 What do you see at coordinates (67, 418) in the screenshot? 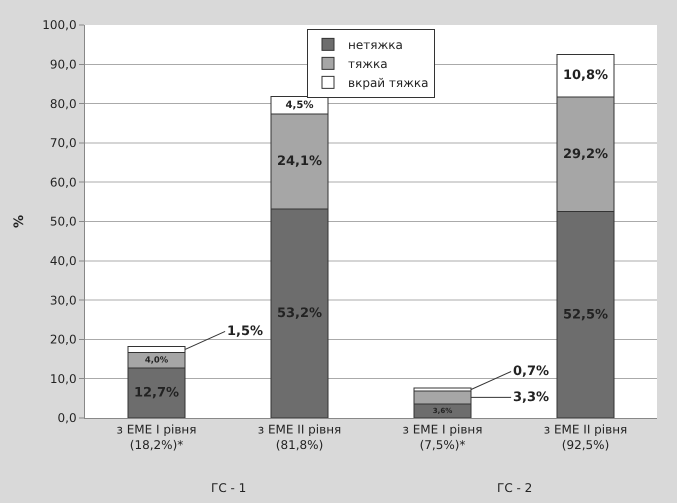
I see `y-tick-label: 0,0` at bounding box center [67, 418].